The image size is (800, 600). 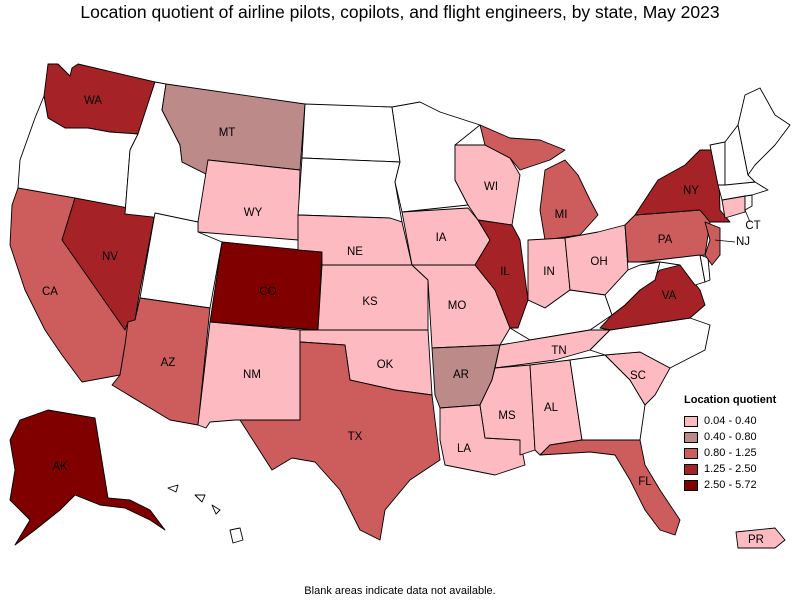 What do you see at coordinates (253, 213) in the screenshot?
I see `state-label-wy: WY` at bounding box center [253, 213].